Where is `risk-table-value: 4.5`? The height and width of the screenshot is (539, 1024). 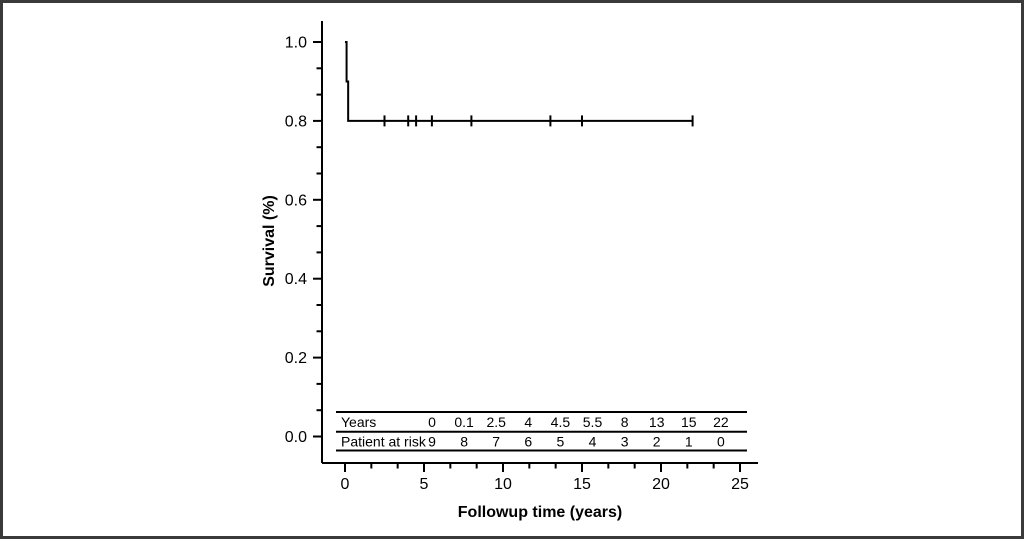
risk-table-value: 4.5 is located at coordinates (561, 422).